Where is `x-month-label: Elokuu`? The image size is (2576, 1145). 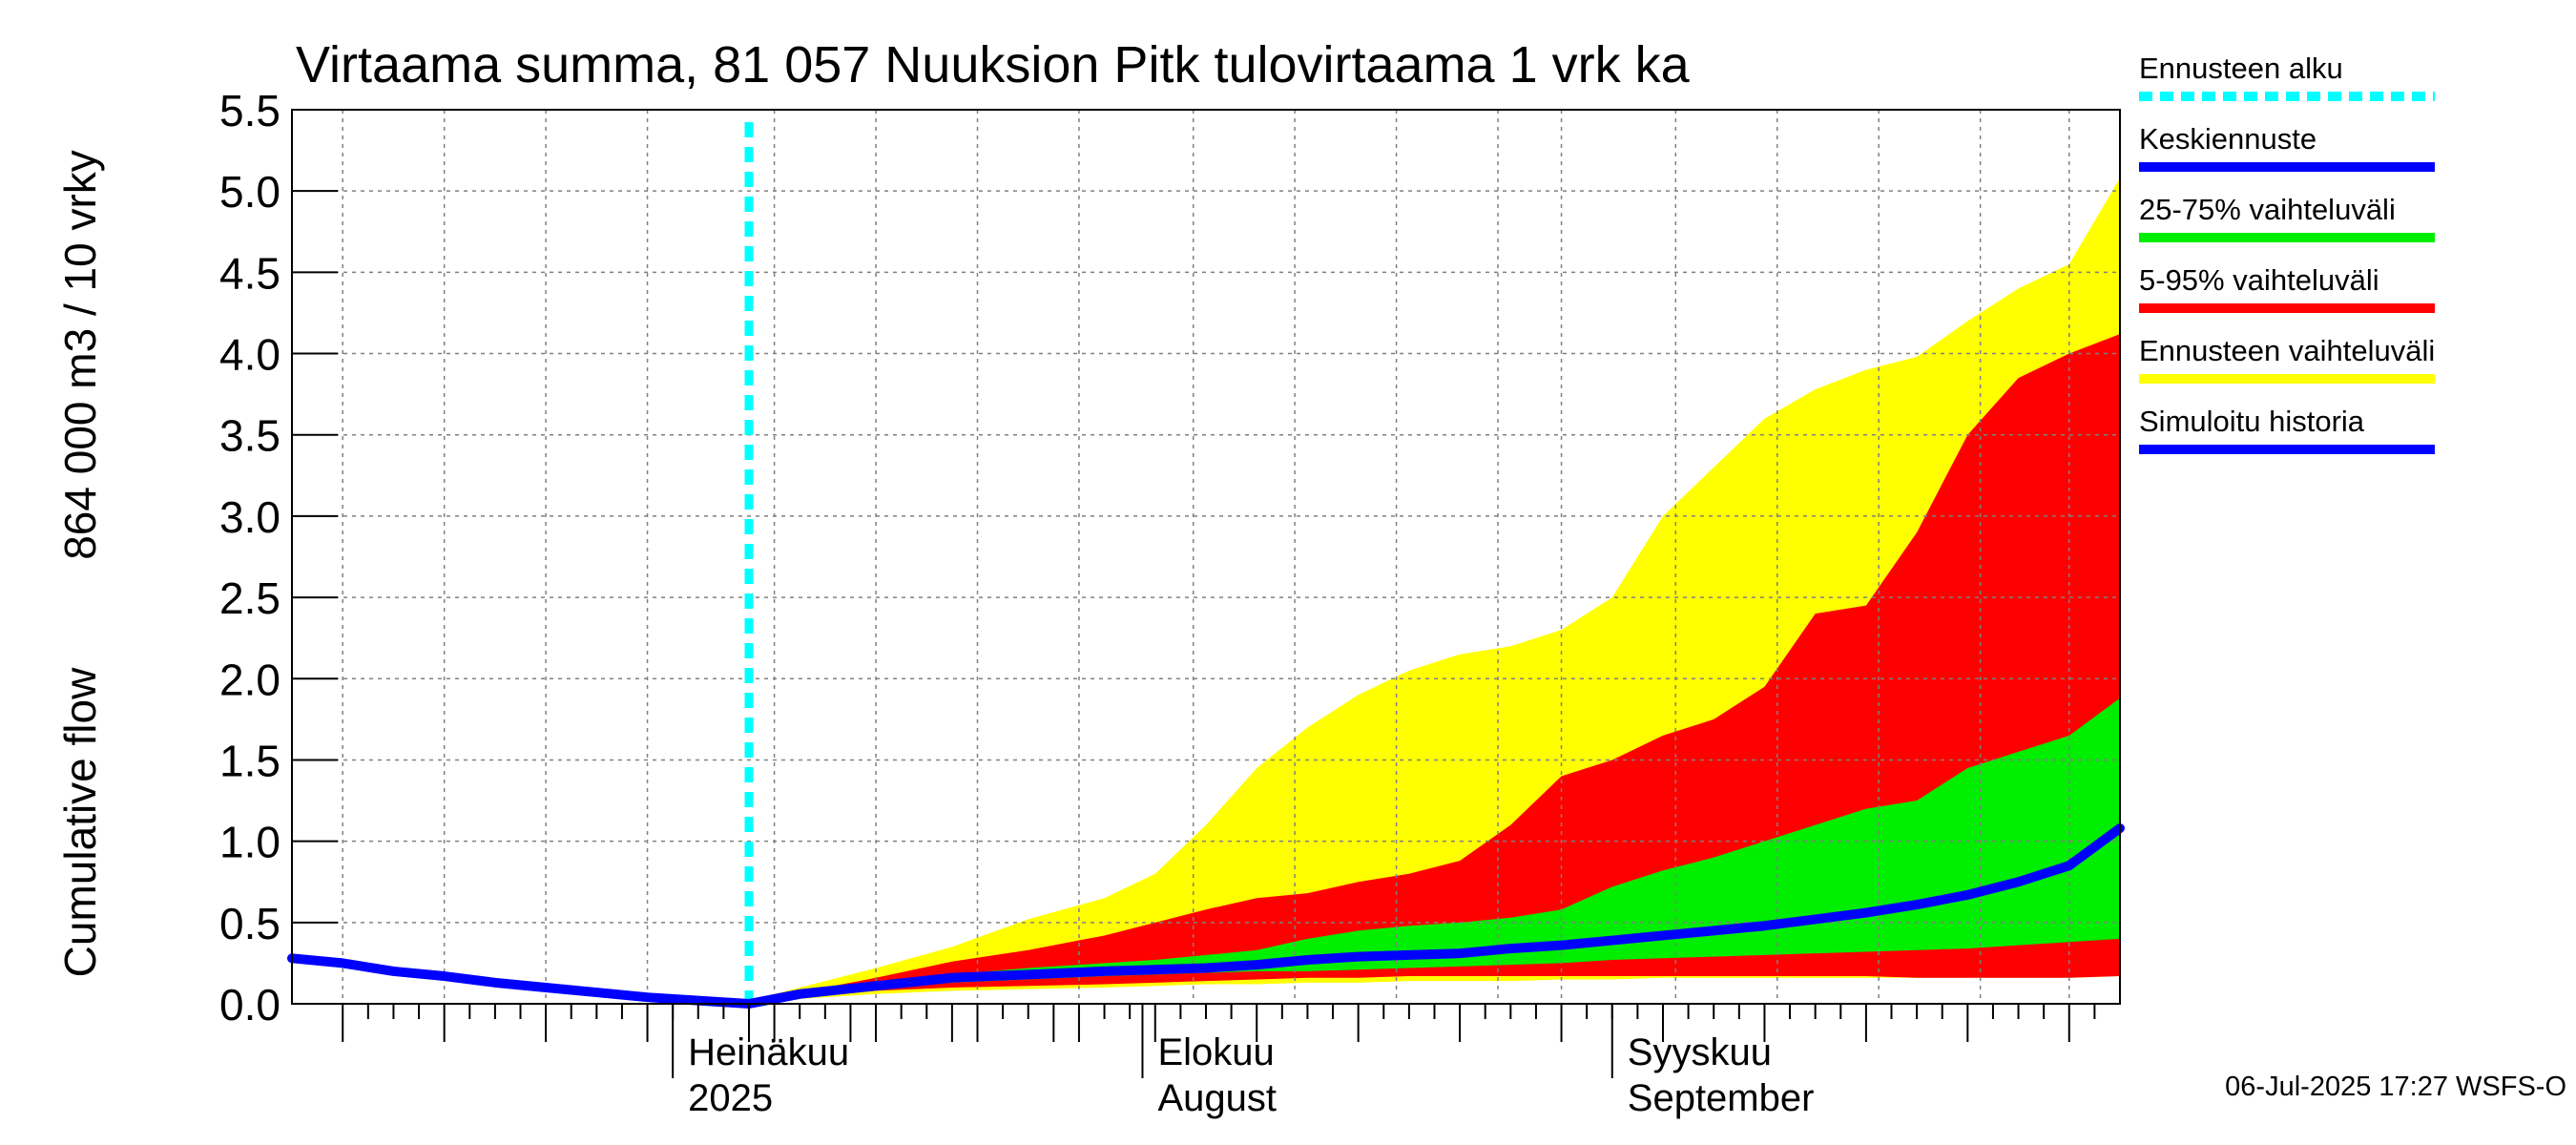 x-month-label: Elokuu is located at coordinates (1215, 1052).